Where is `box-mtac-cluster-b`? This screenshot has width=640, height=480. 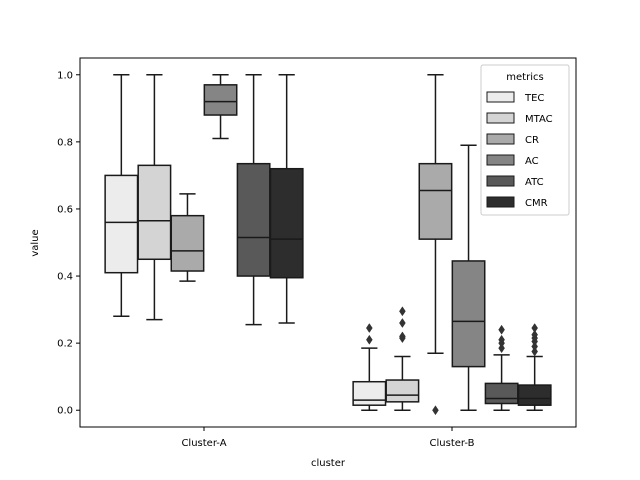
box-mtac-cluster-b is located at coordinates (402, 358).